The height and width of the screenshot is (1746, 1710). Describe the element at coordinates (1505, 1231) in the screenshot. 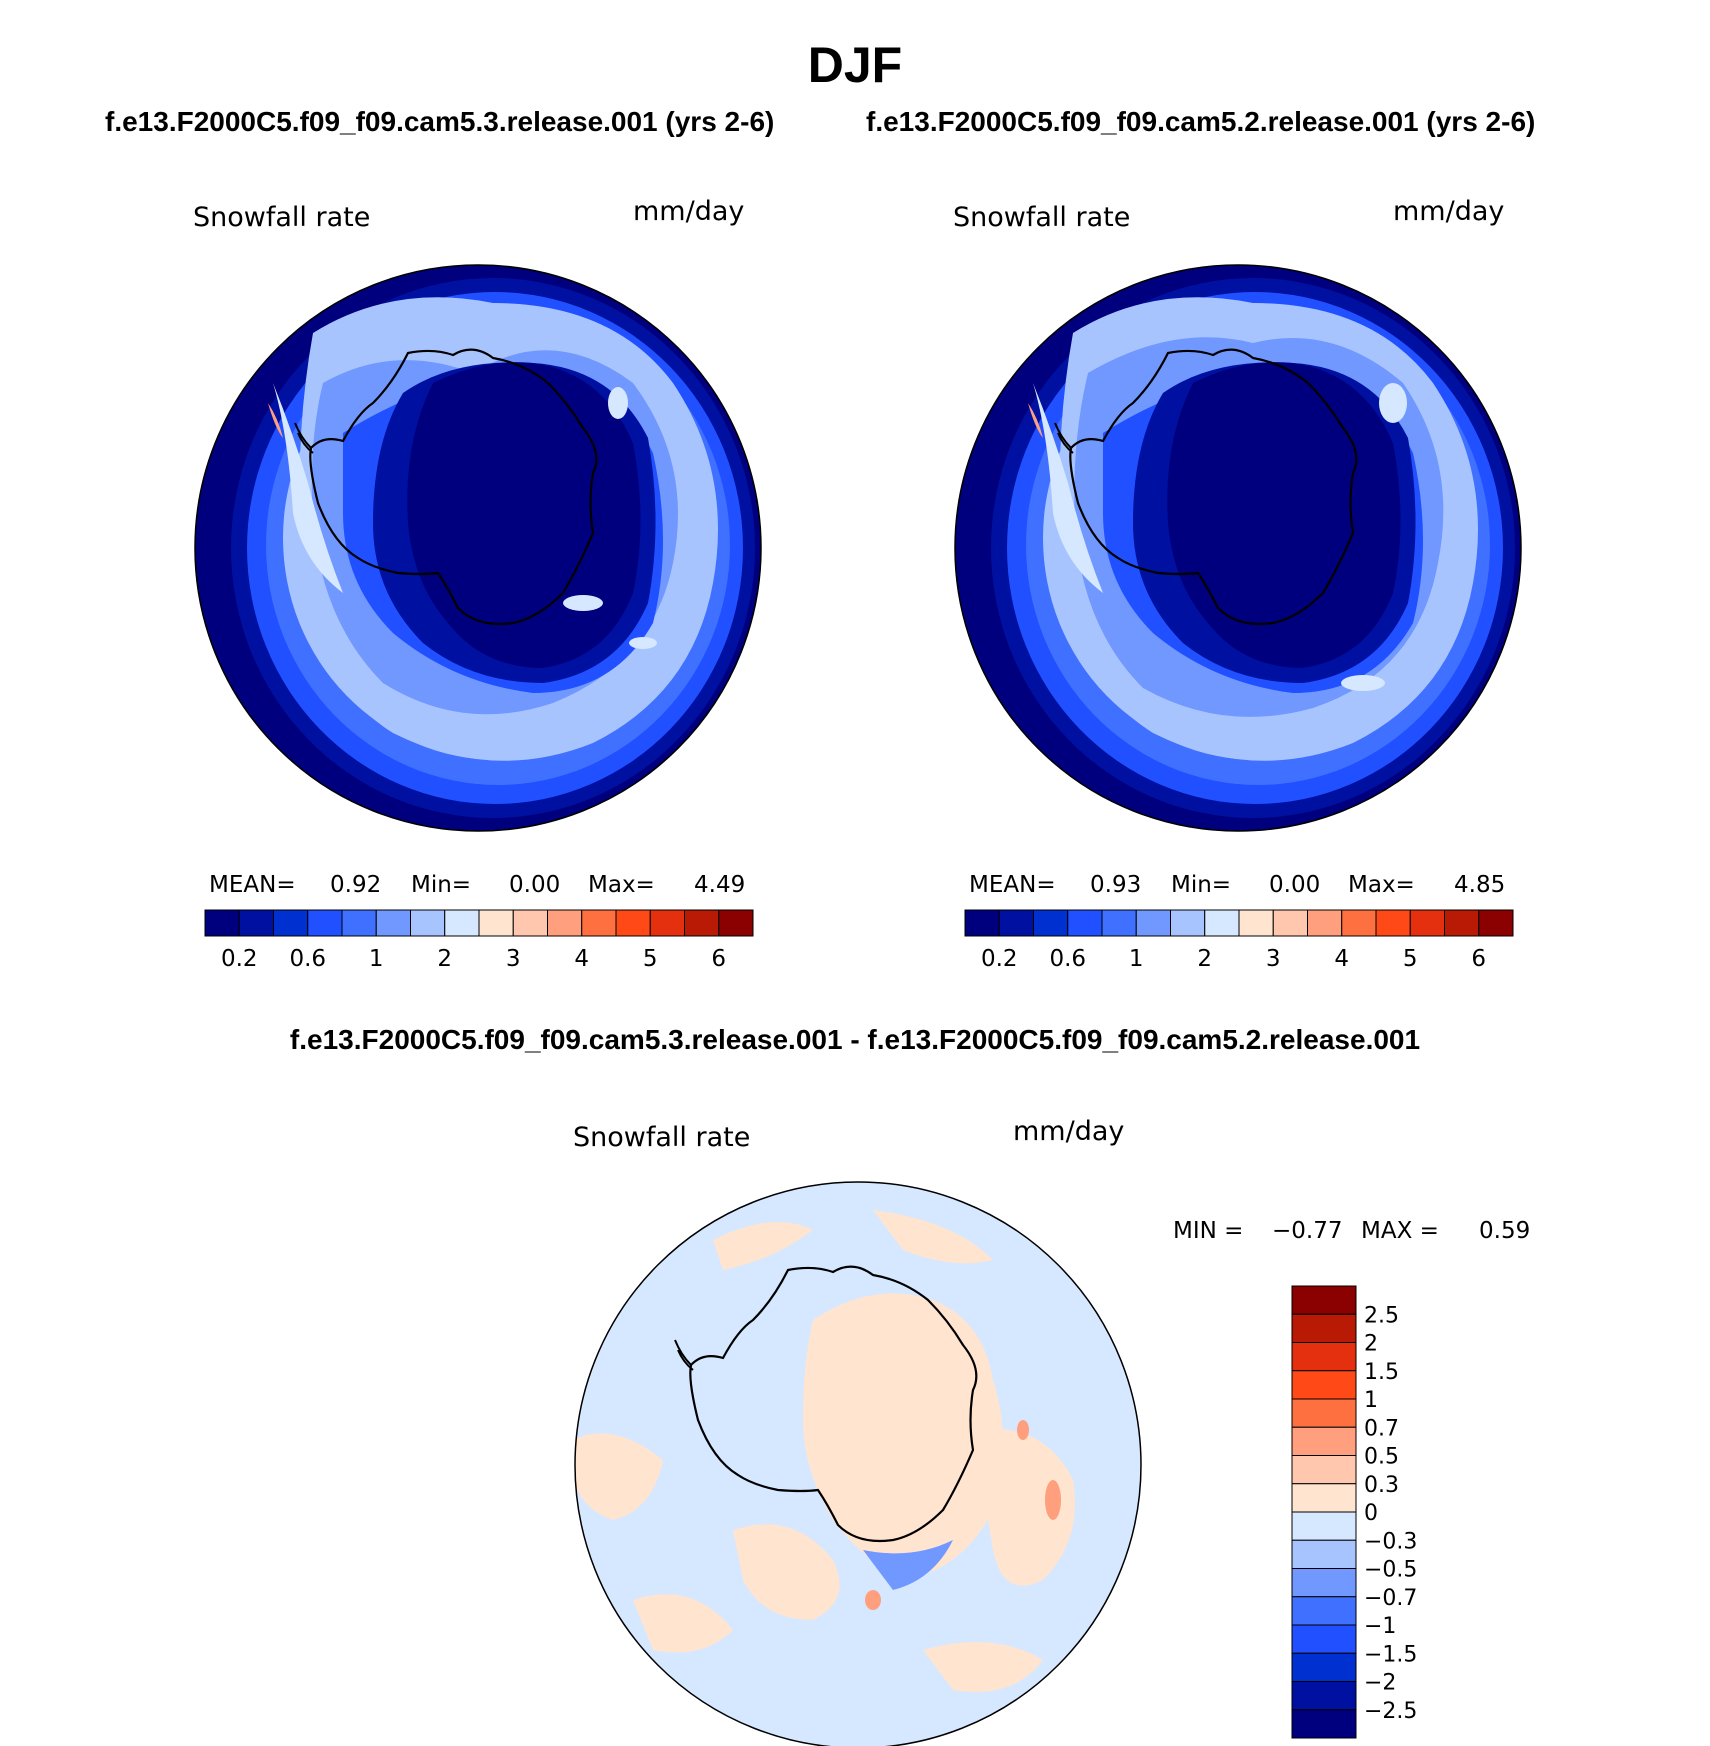

I see `difference-max-value: 0.59` at that location.